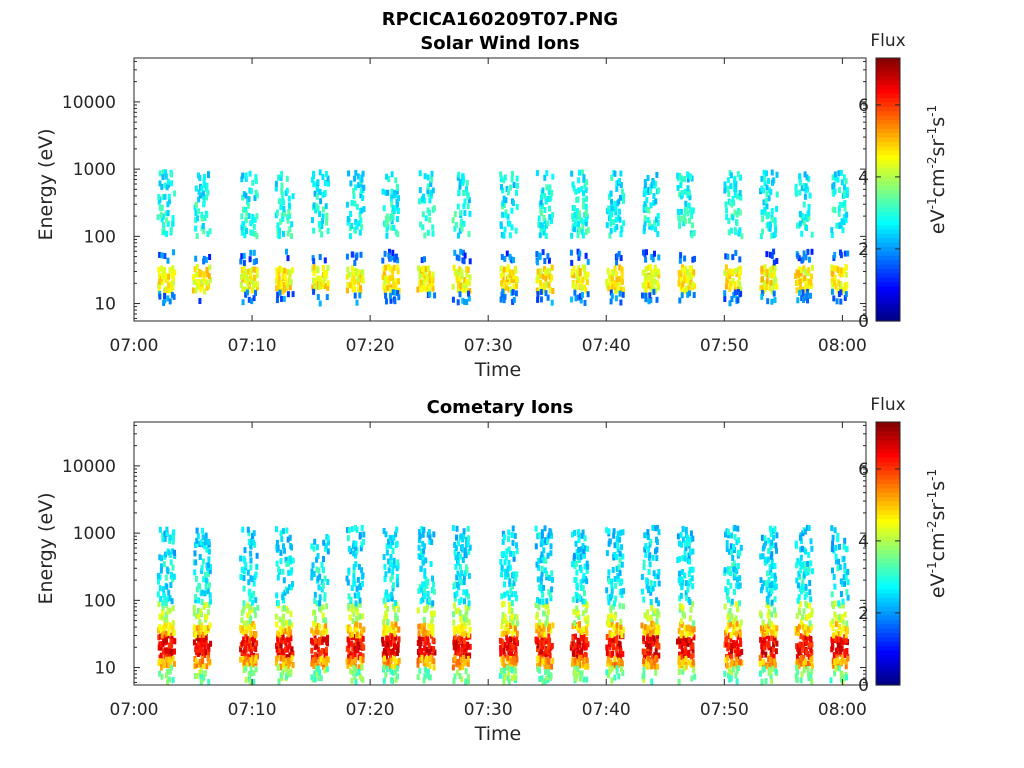 This screenshot has width=1024, height=768. Describe the element at coordinates (100, 601) in the screenshot. I see `y-tick-label: 100` at that location.